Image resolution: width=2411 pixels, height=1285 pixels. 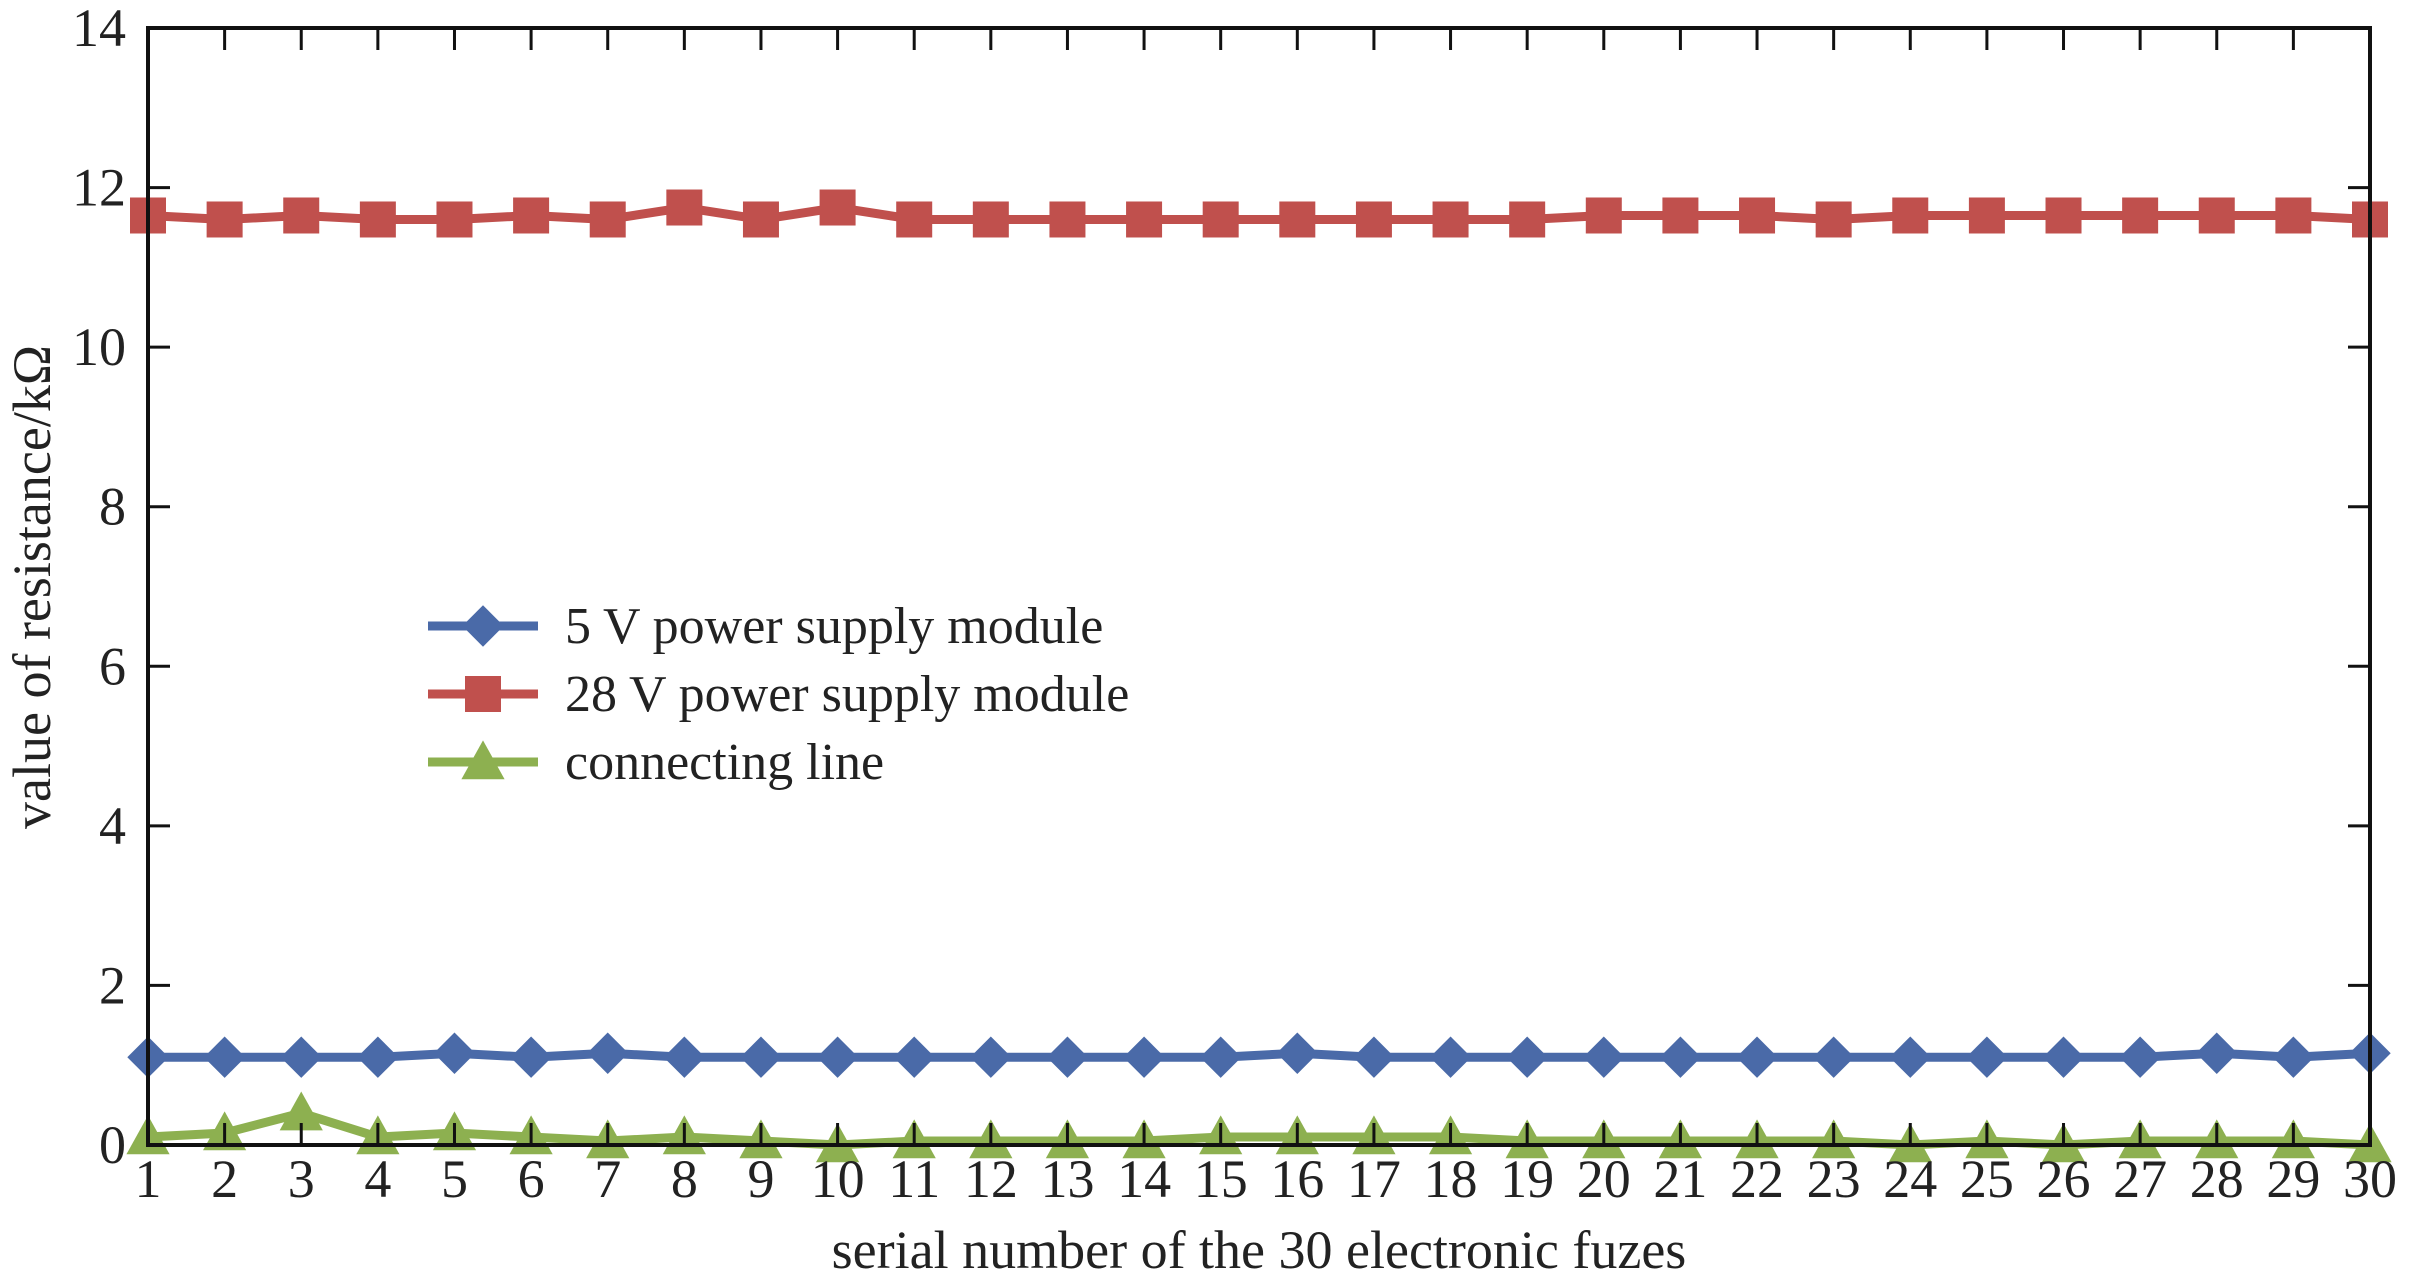 What do you see at coordinates (684, 1179) in the screenshot?
I see `x-tick-label: 8` at bounding box center [684, 1179].